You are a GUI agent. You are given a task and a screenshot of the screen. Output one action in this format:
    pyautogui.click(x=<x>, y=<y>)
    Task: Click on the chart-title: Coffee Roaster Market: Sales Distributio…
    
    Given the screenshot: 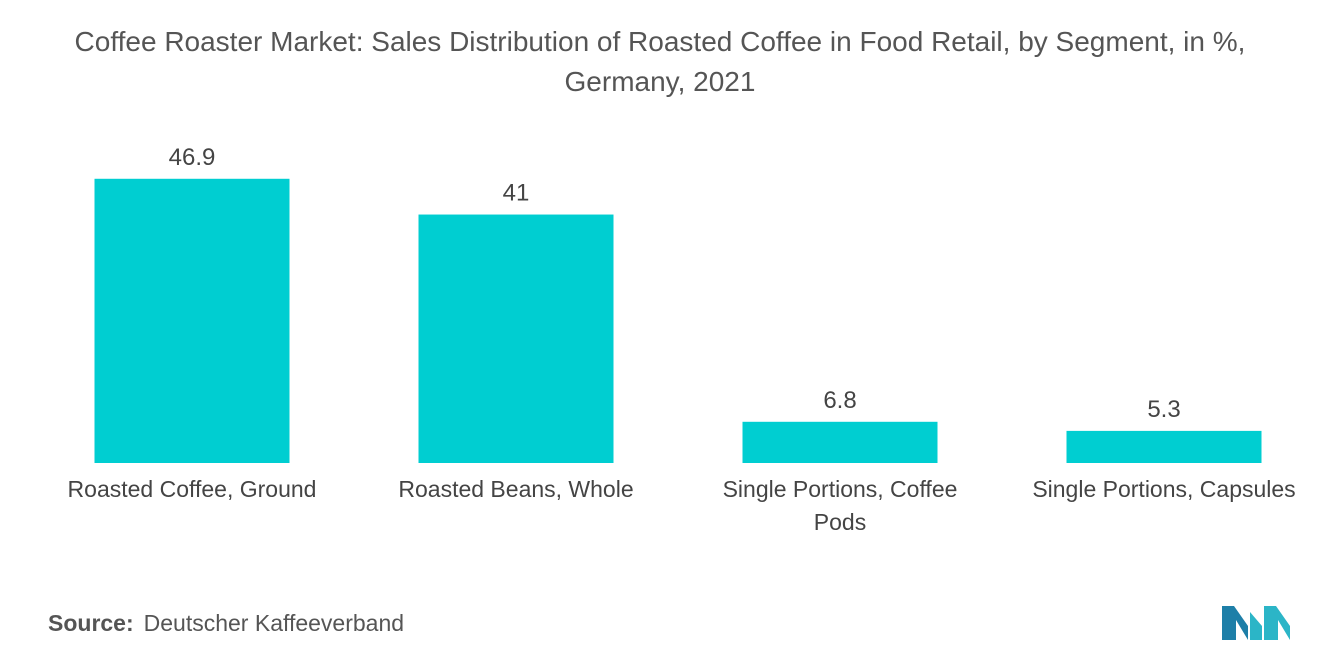 What is the action you would take?
    pyautogui.click(x=660, y=61)
    